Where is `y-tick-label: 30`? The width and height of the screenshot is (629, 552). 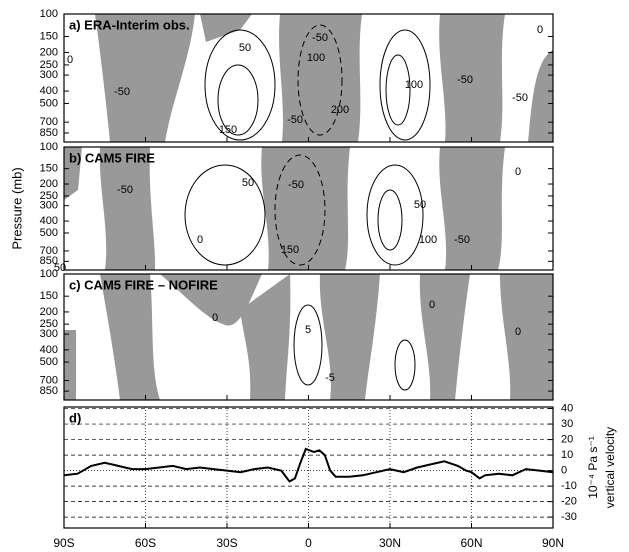 y-tick-label: 30 is located at coordinates (567, 424).